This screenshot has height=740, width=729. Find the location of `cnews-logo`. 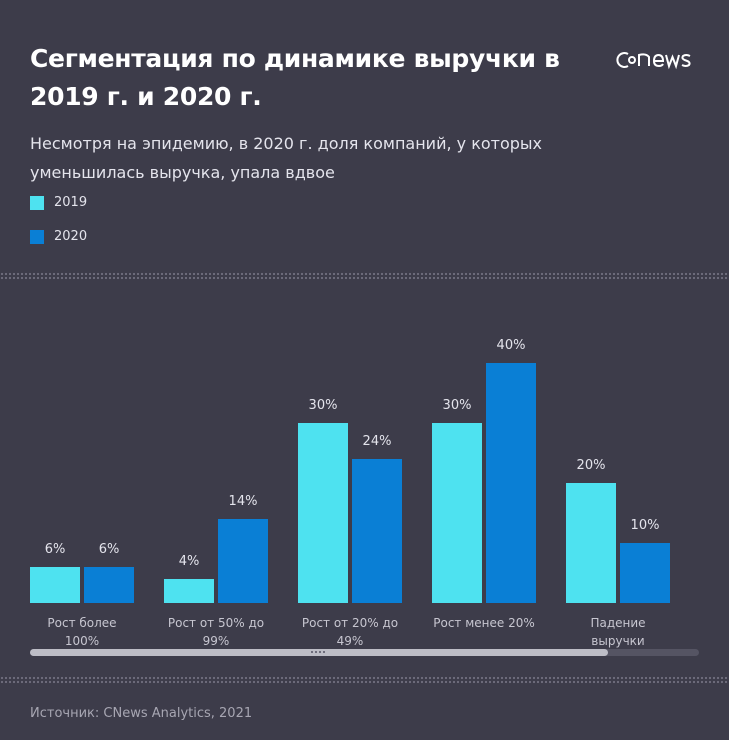

cnews-logo is located at coordinates (657, 63).